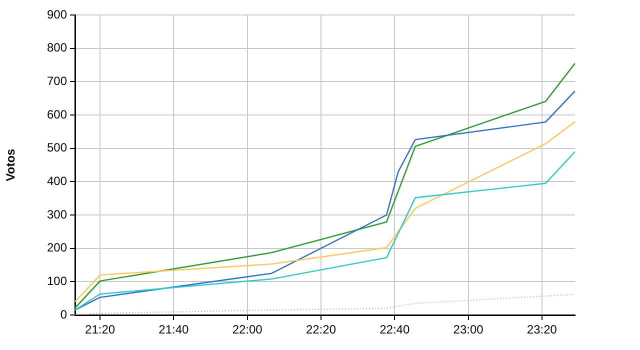 Image resolution: width=640 pixels, height=350 pixels. I want to click on y-tick-label: 900, so click(57, 14).